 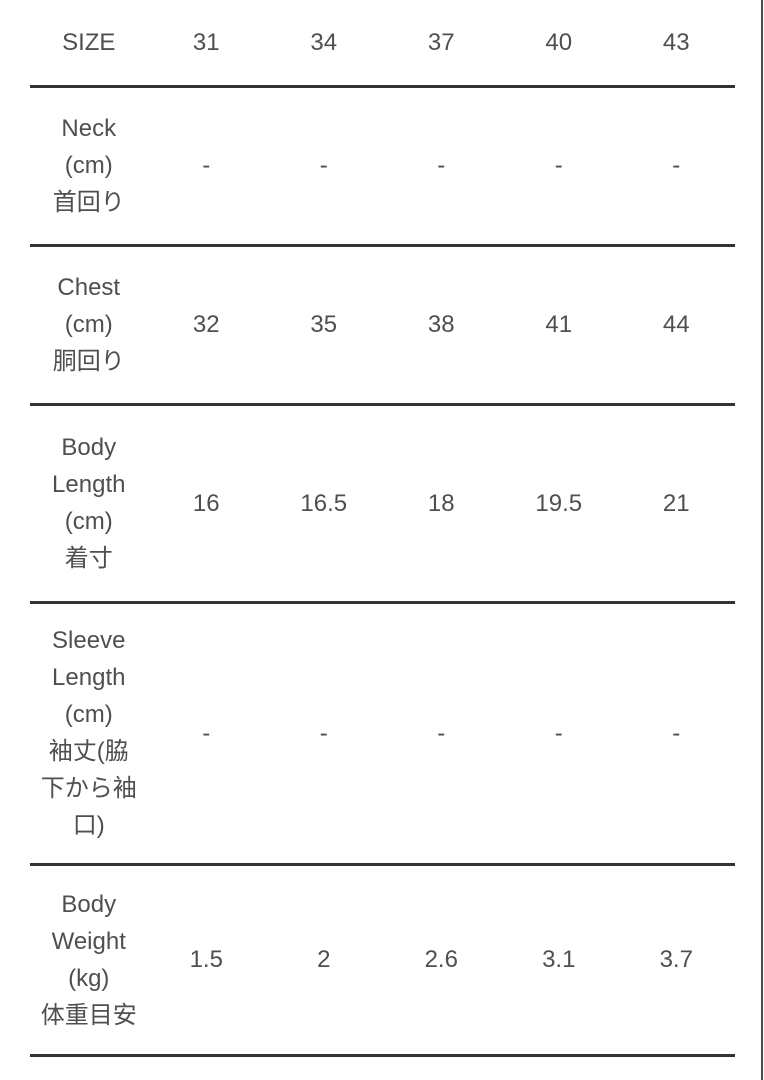 I want to click on row-label-chest: Chest (cm) 胴回り, so click(x=89, y=325).